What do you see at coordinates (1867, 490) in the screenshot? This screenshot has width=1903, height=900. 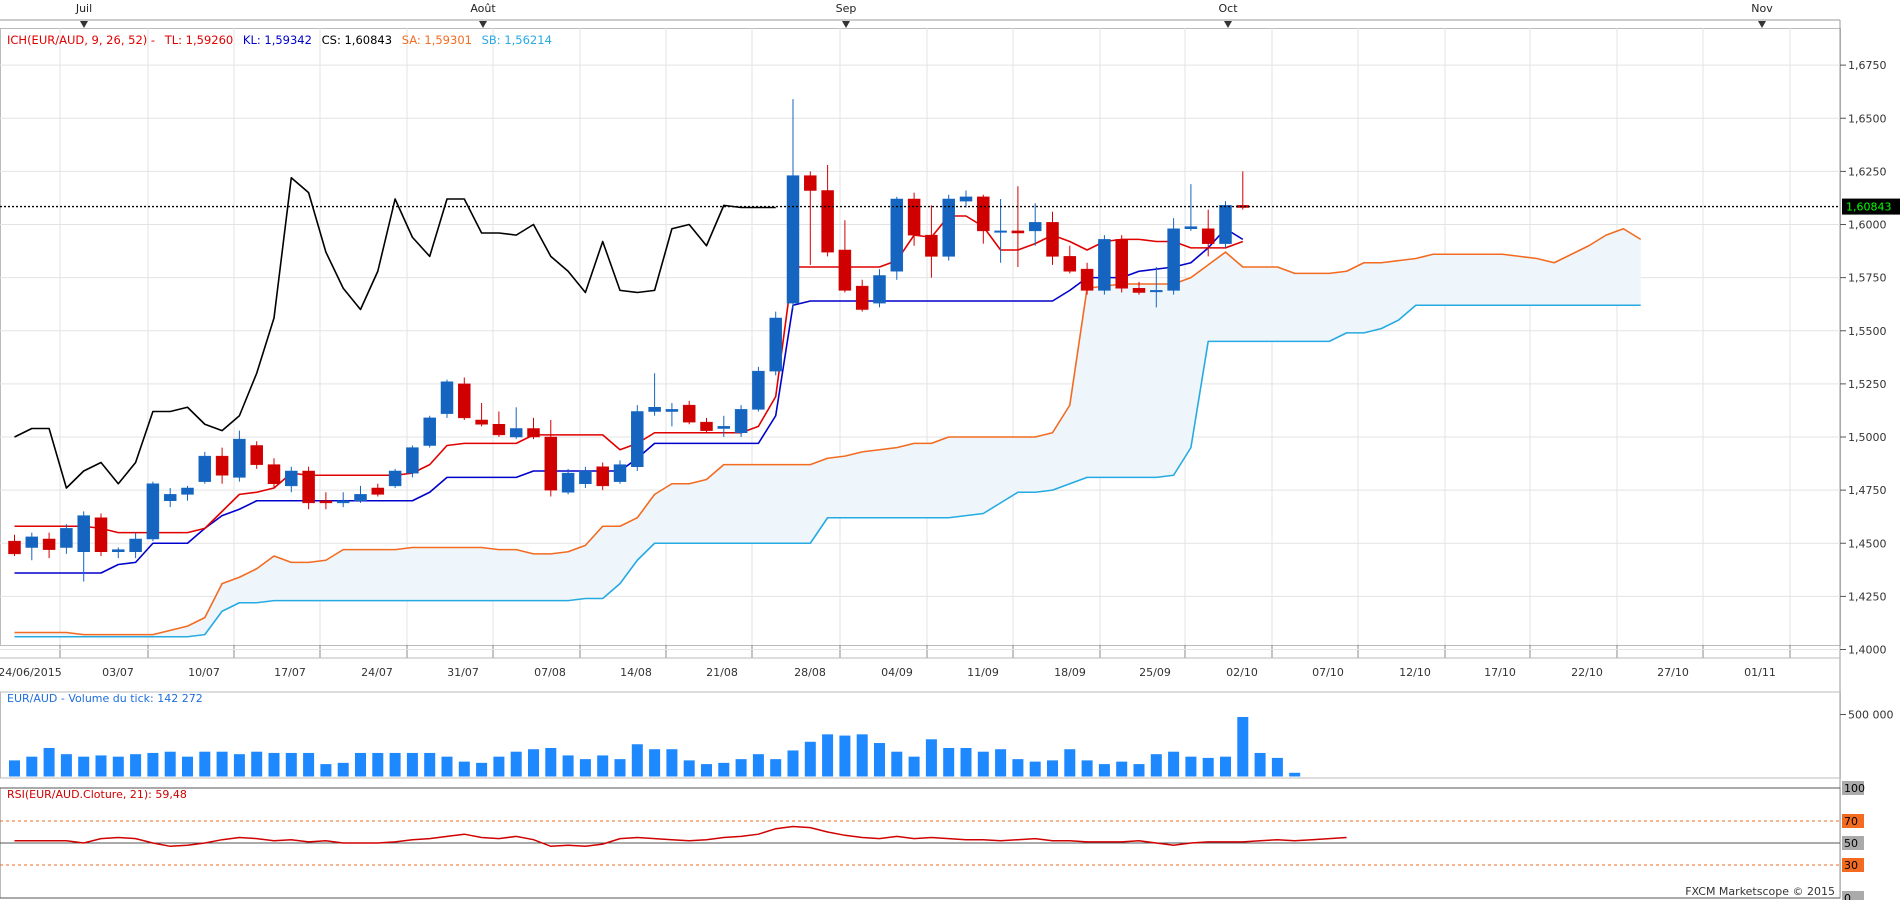 I see `price-tick-label: 1,4750` at bounding box center [1867, 490].